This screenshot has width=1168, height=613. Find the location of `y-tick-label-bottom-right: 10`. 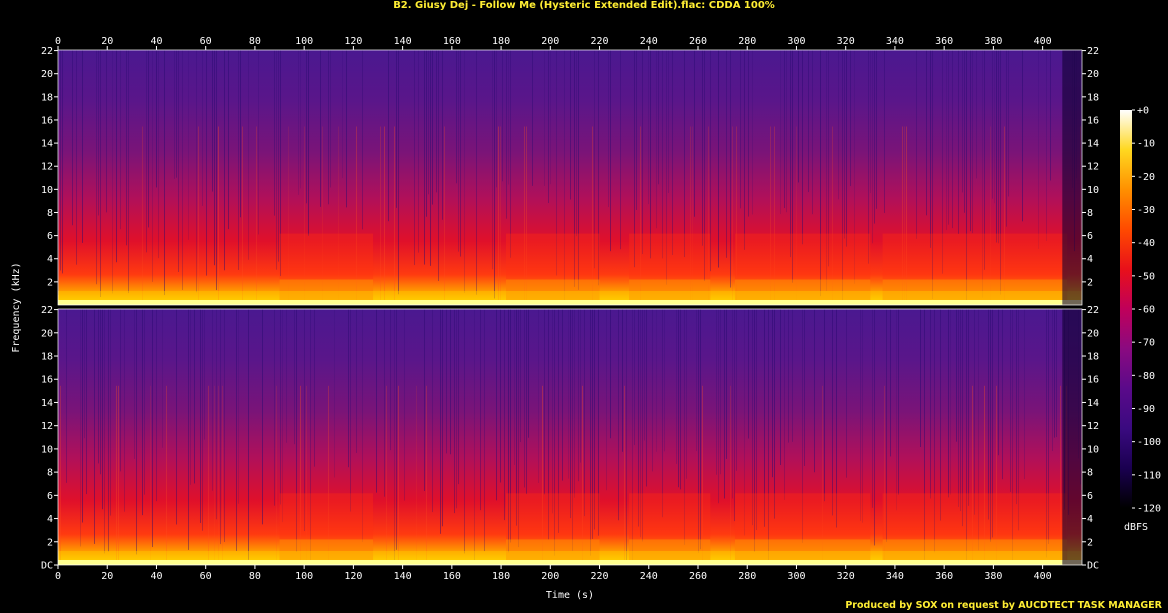

y-tick-label-bottom-right: 10 is located at coordinates (1093, 449).